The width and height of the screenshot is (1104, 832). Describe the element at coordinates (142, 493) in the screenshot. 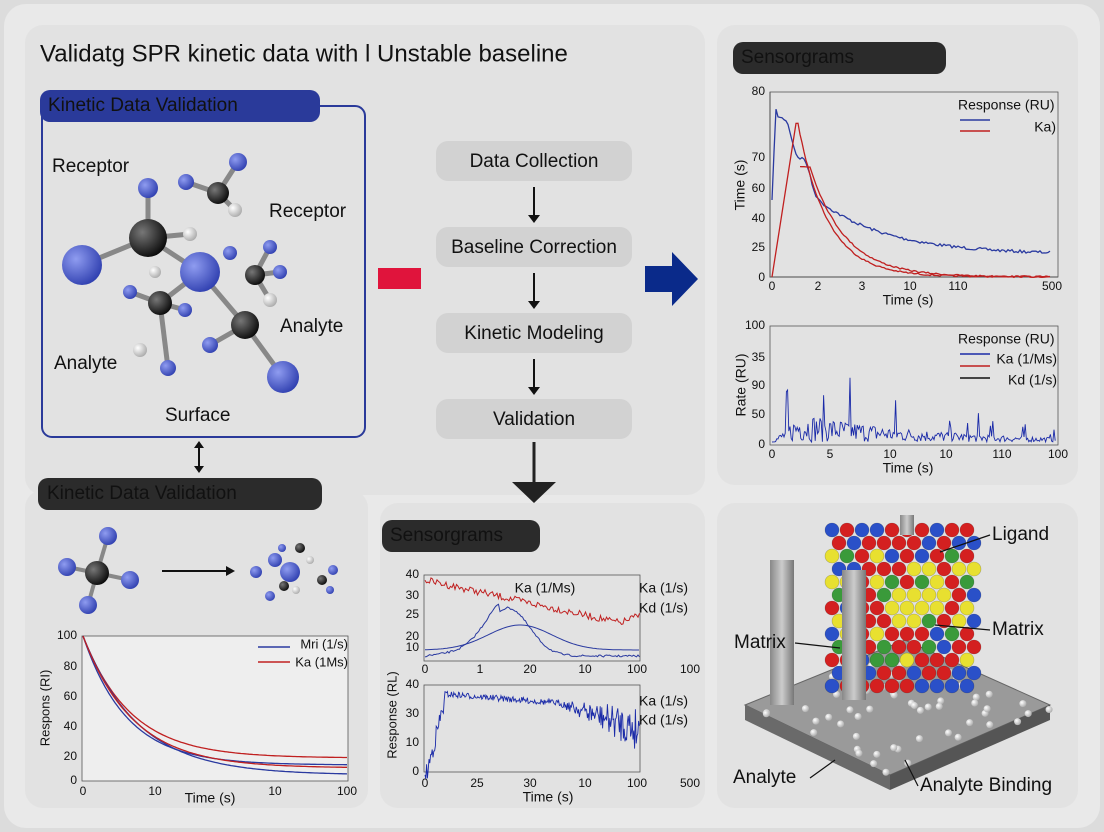

I see `panel-header: Kinetic Data Validation` at that location.